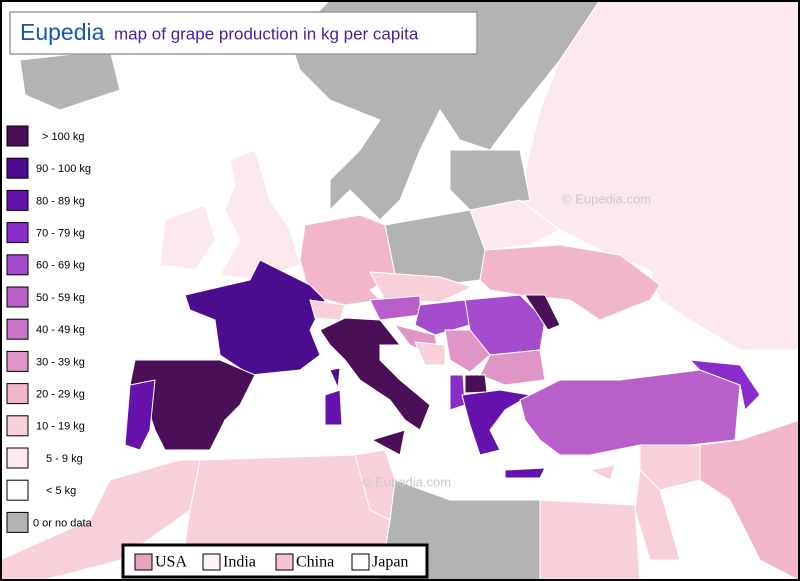 The image size is (800, 581). What do you see at coordinates (525, 473) in the screenshot?
I see `crete` at bounding box center [525, 473].